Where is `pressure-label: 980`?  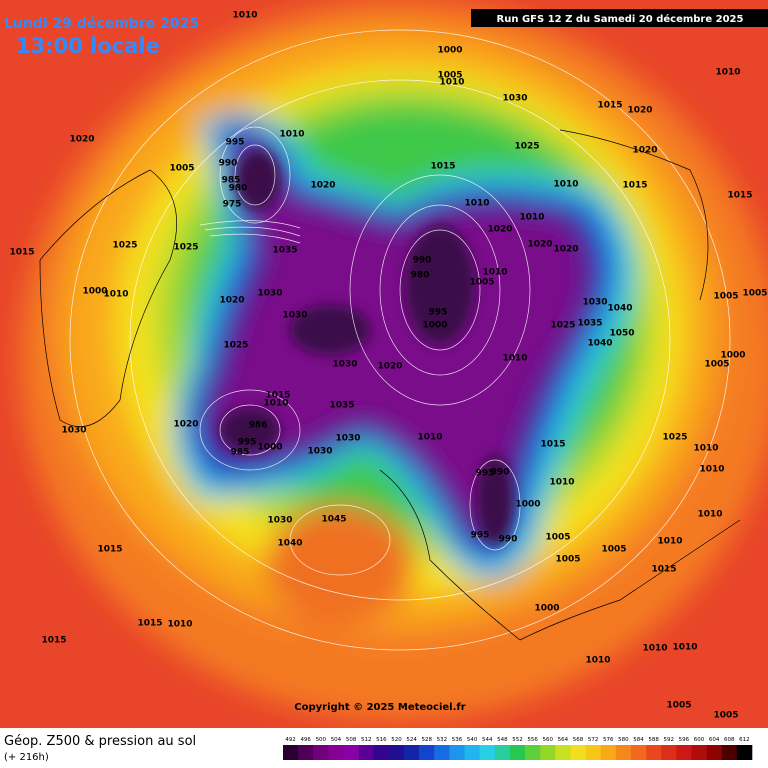
pressure-label: 980 is located at coordinates (420, 276).